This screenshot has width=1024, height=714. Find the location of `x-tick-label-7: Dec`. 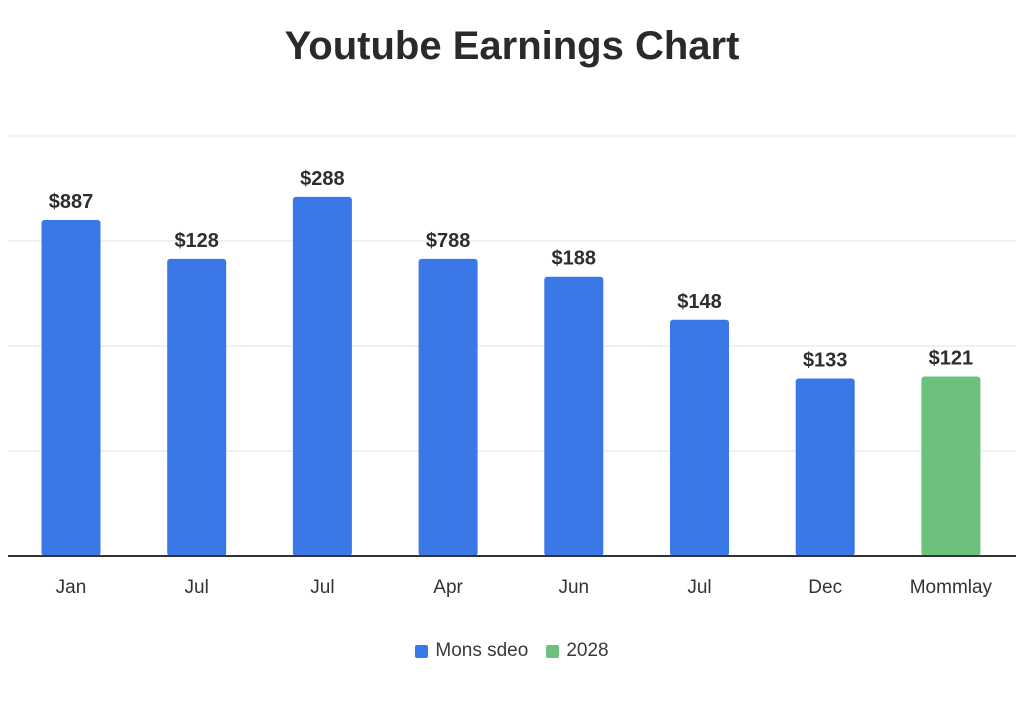

x-tick-label-7: Dec is located at coordinates (825, 587).